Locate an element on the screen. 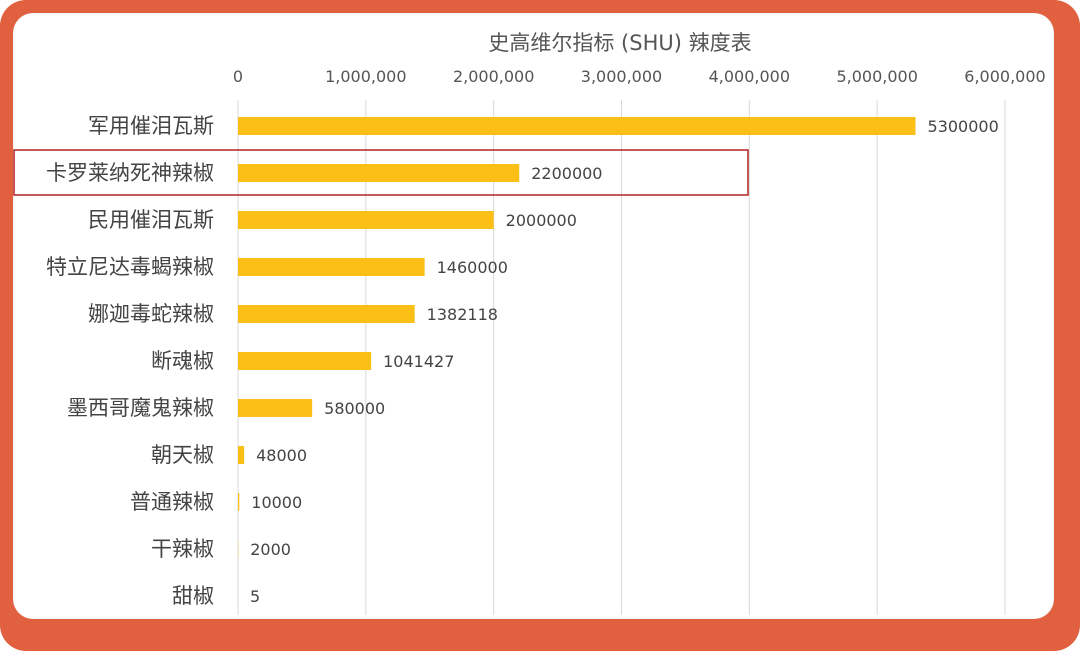 Image resolution: width=1080 pixels, height=651 pixels. x-tick-label: 2,000,000 is located at coordinates (493, 76).